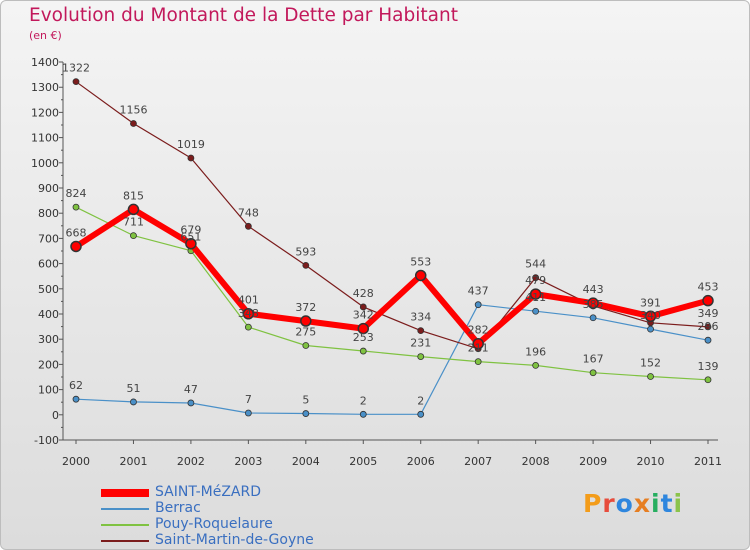  I want to click on data-label: 348, so click(248, 313).